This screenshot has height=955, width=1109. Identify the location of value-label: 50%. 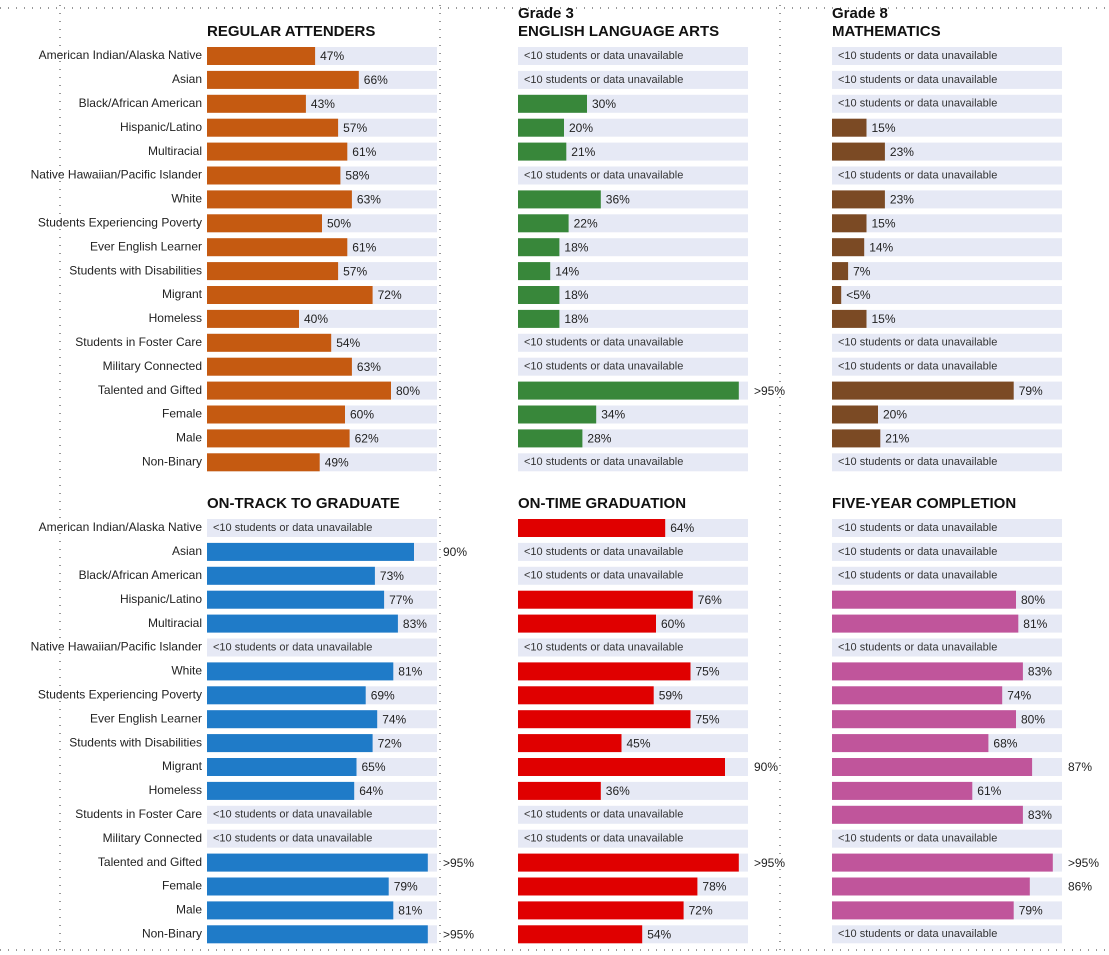
(339, 223).